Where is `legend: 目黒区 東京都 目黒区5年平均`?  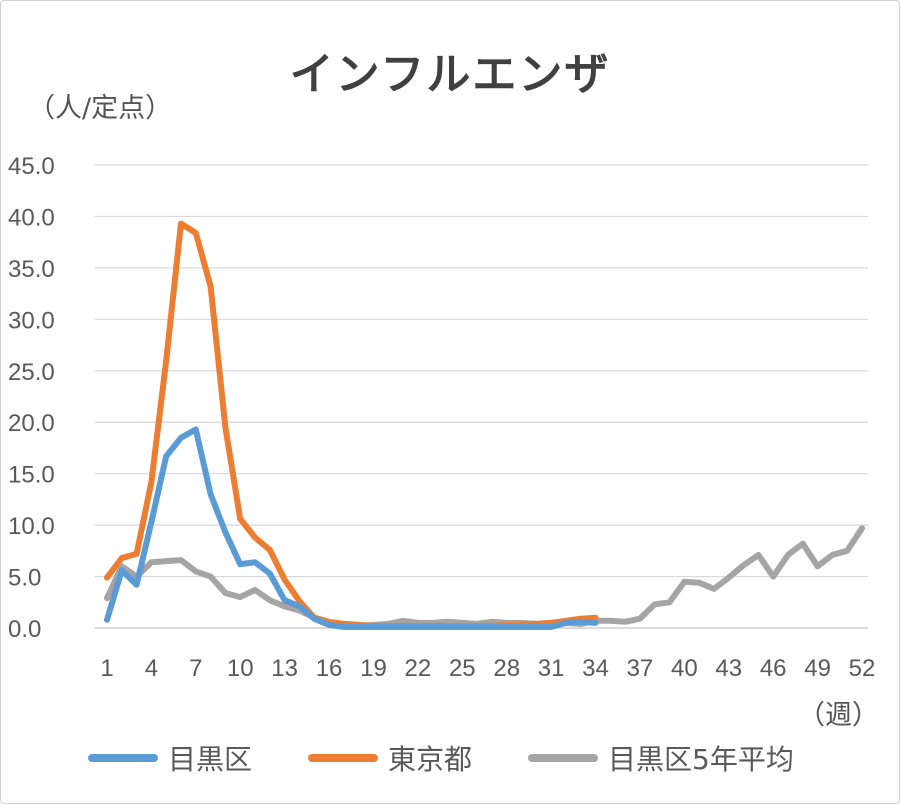
legend: 目黒区 東京都 目黒区5年平均 is located at coordinates (450, 760).